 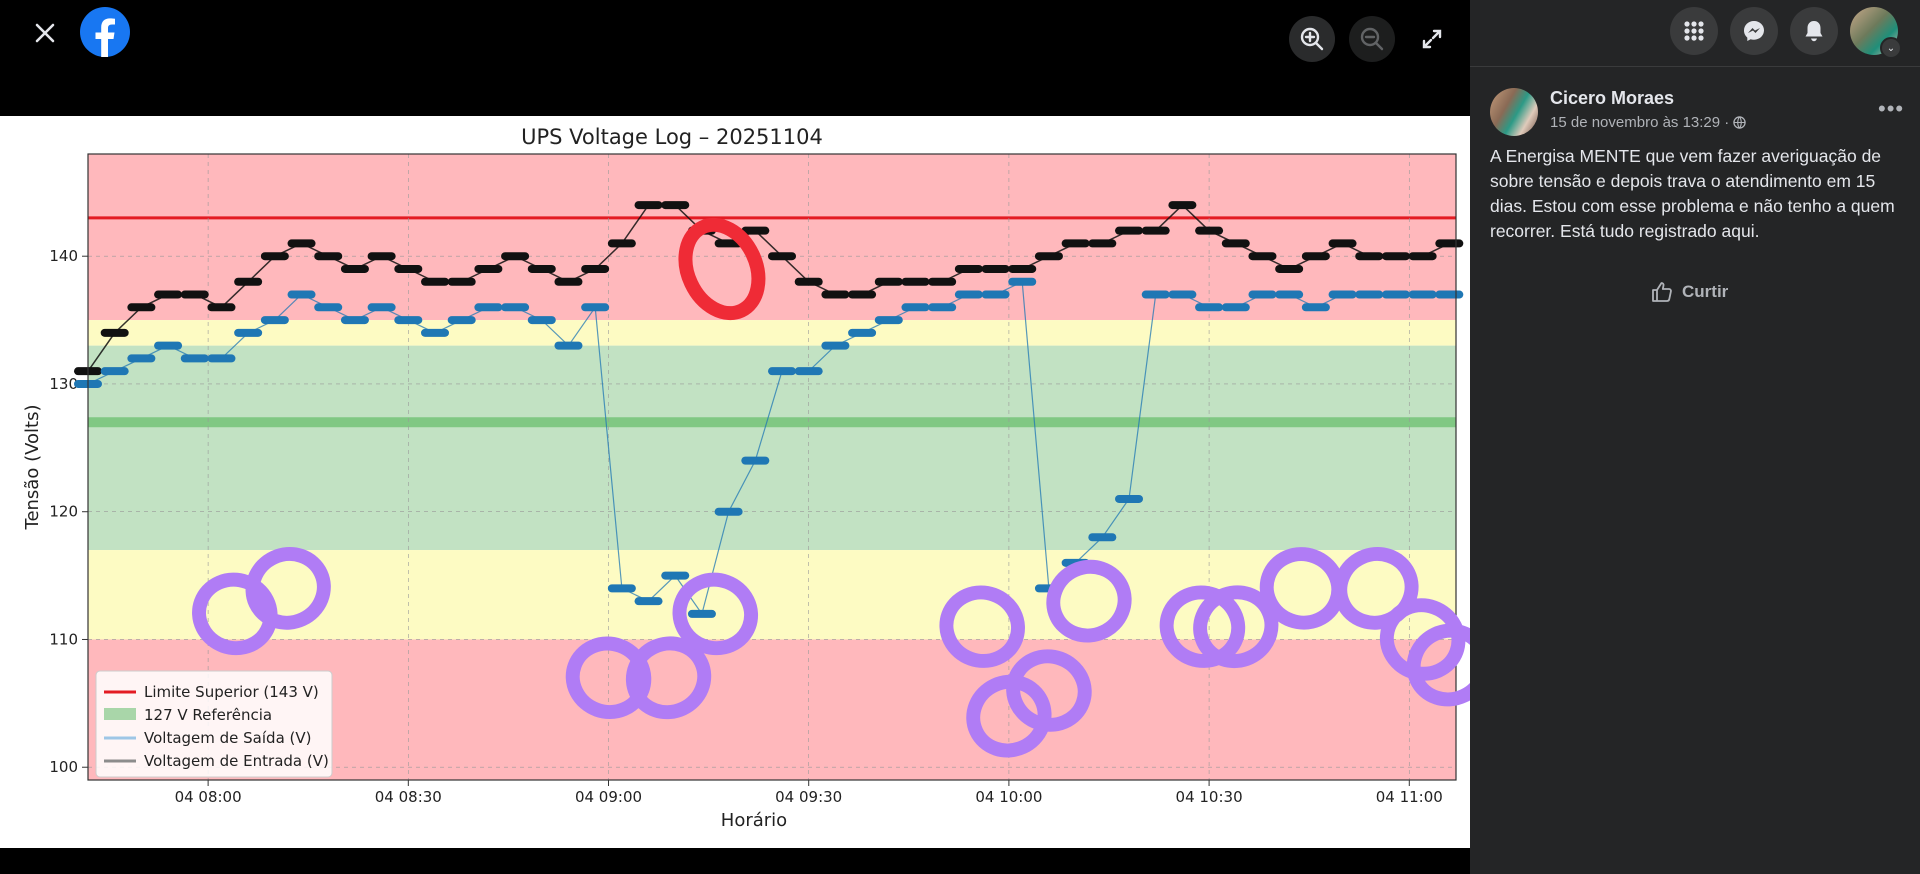 What do you see at coordinates (228, 738) in the screenshot?
I see `legend-label: Voltagem de Saída (V)` at bounding box center [228, 738].